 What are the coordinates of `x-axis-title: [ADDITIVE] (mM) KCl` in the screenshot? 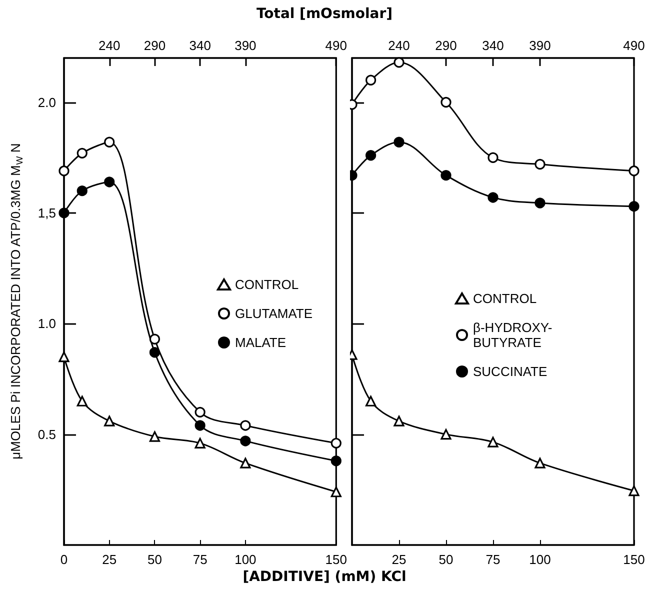 It's located at (325, 577).